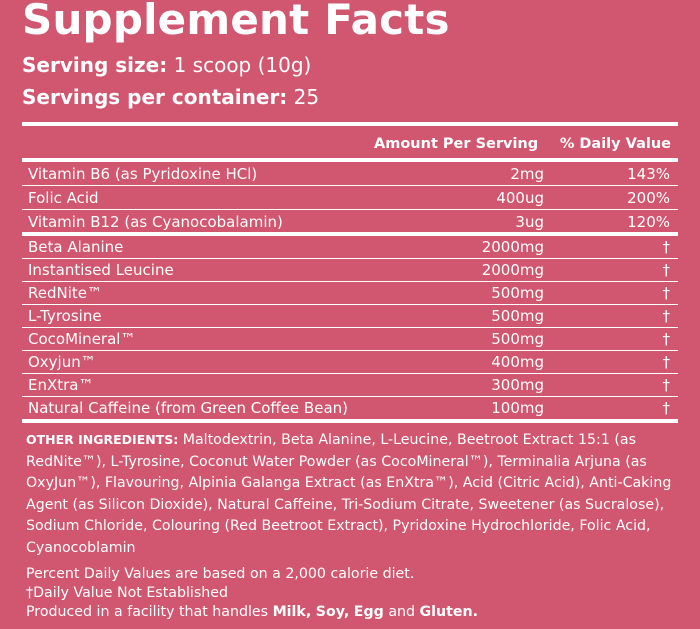 Image resolution: width=700 pixels, height=629 pixels. What do you see at coordinates (350, 421) in the screenshot?
I see `divider-thick-bottom` at bounding box center [350, 421].